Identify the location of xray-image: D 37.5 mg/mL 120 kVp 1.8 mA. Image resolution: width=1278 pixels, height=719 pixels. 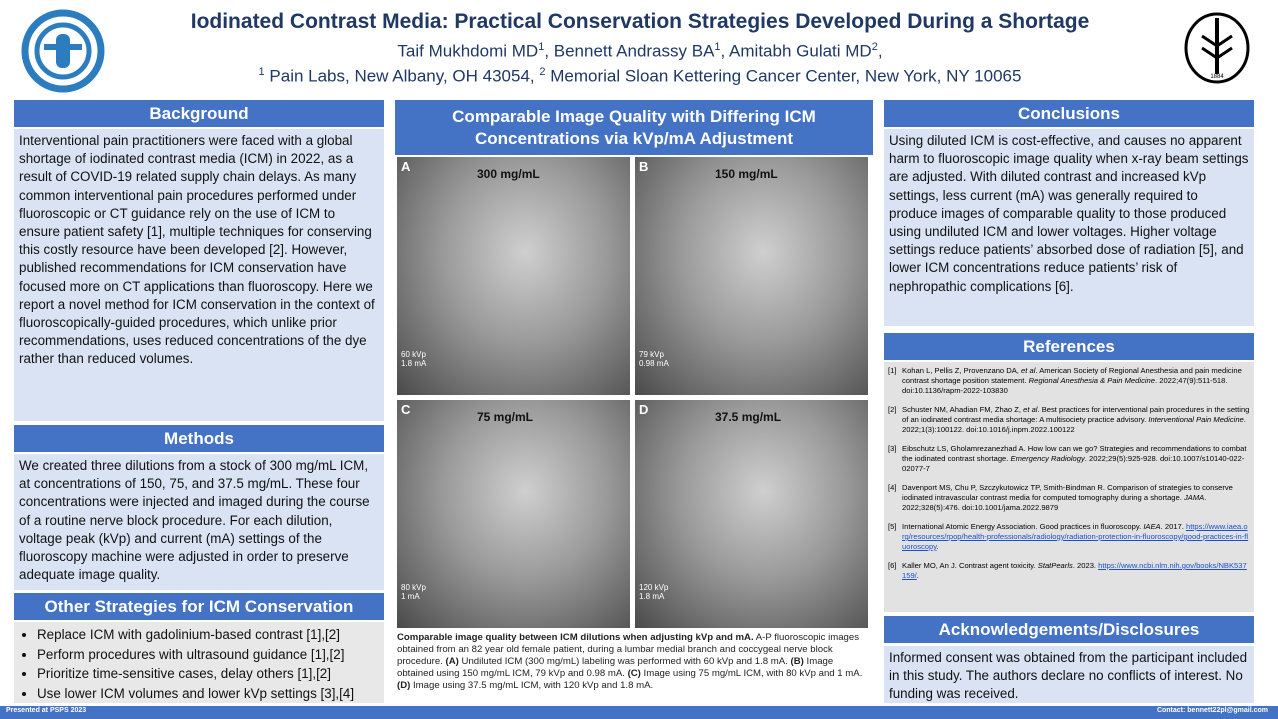
(751, 514).